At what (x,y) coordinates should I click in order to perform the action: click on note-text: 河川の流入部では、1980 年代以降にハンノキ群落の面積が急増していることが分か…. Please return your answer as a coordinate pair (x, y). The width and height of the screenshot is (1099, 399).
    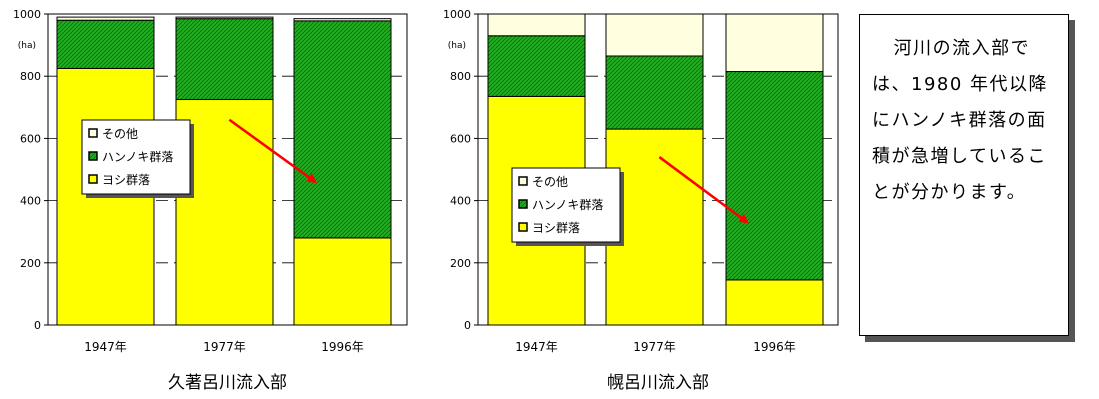
    Looking at the image, I should click on (960, 120).